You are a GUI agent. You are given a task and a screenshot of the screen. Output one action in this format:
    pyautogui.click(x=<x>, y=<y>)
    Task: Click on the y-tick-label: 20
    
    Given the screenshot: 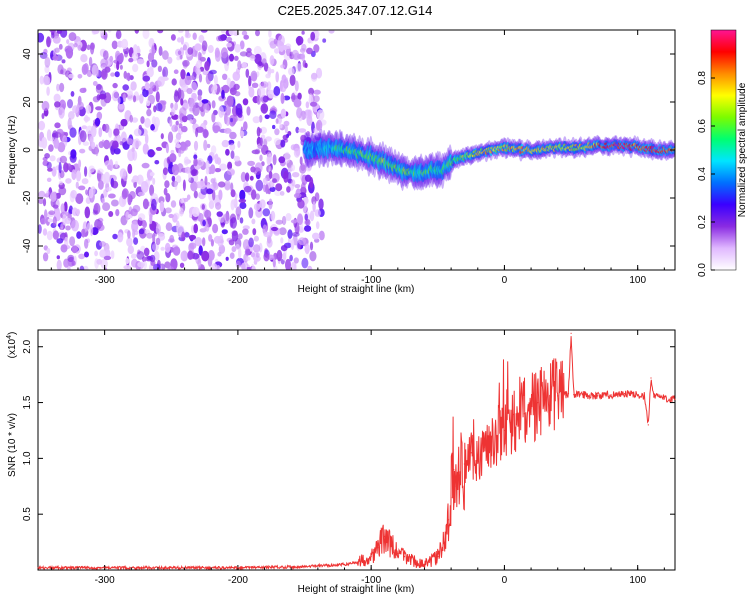 What is the action you would take?
    pyautogui.click(x=27, y=102)
    